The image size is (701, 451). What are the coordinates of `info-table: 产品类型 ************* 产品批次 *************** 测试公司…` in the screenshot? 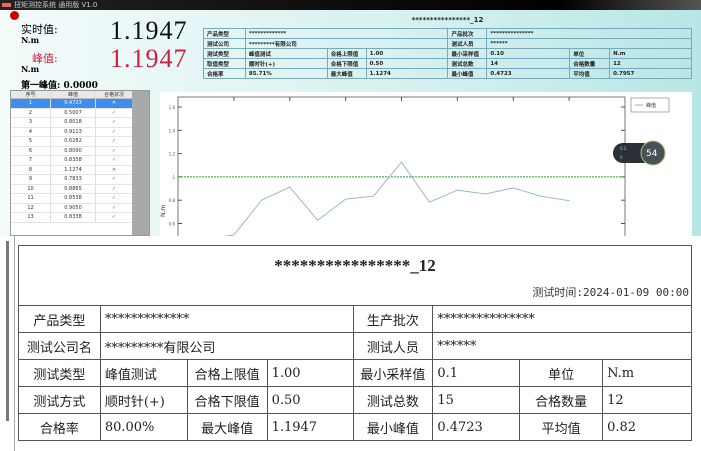 It's located at (447, 53).